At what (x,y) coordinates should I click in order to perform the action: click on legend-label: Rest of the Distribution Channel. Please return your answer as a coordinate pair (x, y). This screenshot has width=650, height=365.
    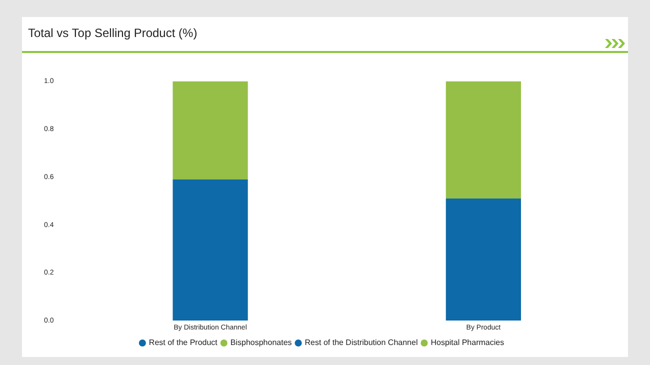
    Looking at the image, I should click on (361, 343).